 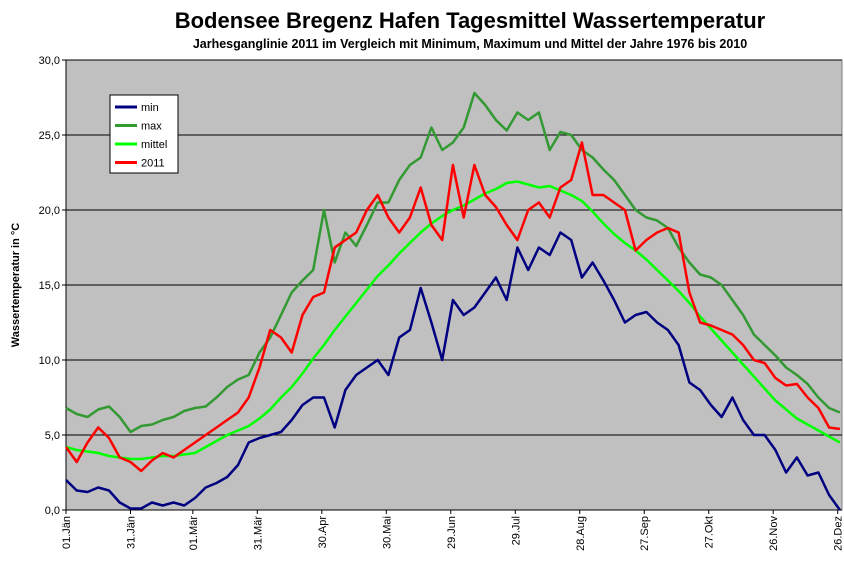 I want to click on x-tick-label: 30.Apr, so click(x=323, y=532).